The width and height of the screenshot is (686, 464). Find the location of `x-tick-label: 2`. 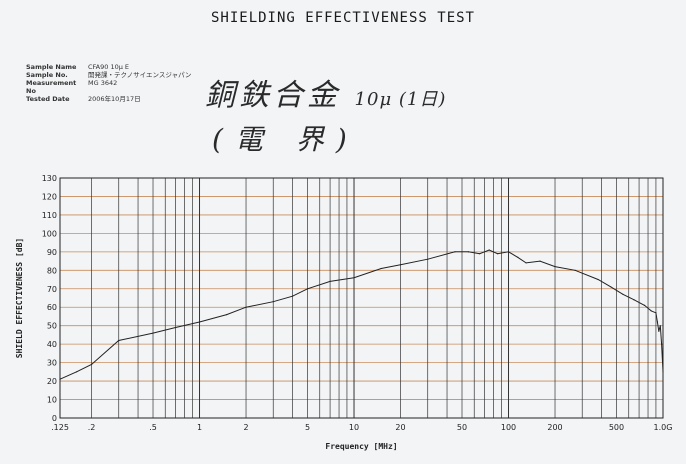

x-tick-label: 2 is located at coordinates (245, 427).